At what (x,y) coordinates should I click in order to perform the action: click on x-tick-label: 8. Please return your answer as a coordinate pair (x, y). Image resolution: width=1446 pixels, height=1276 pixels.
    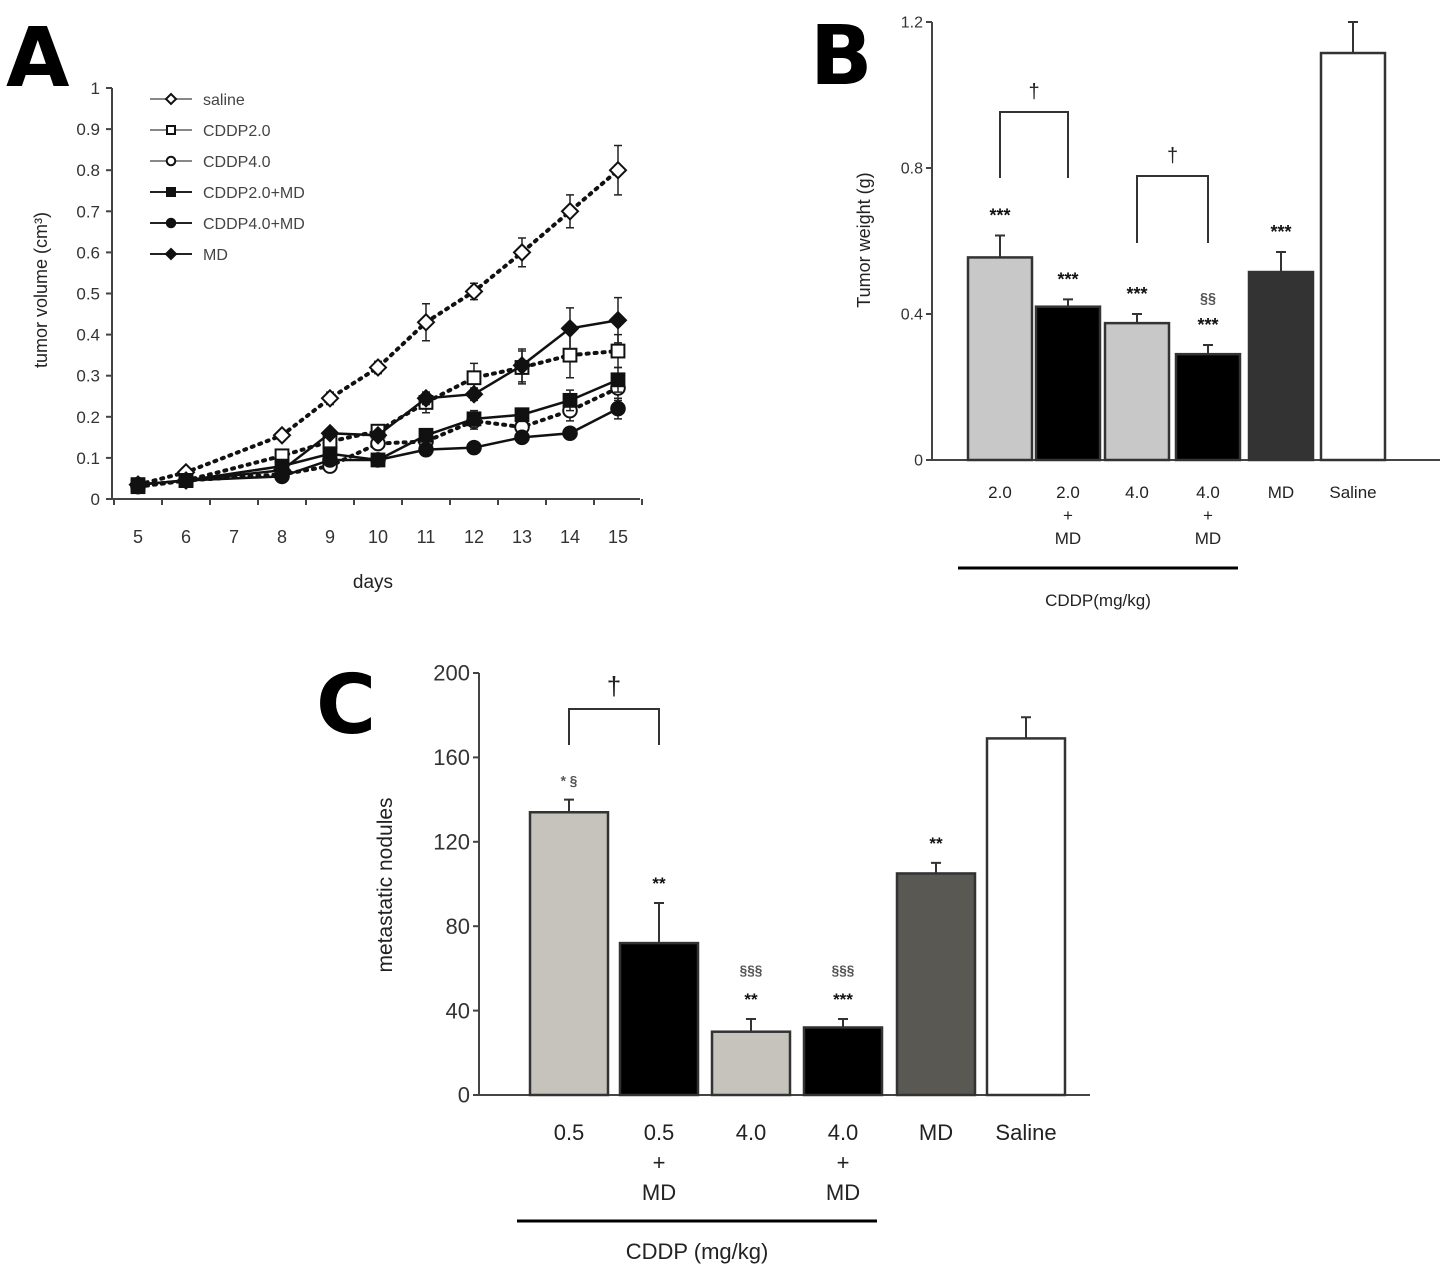
    Looking at the image, I should click on (282, 537).